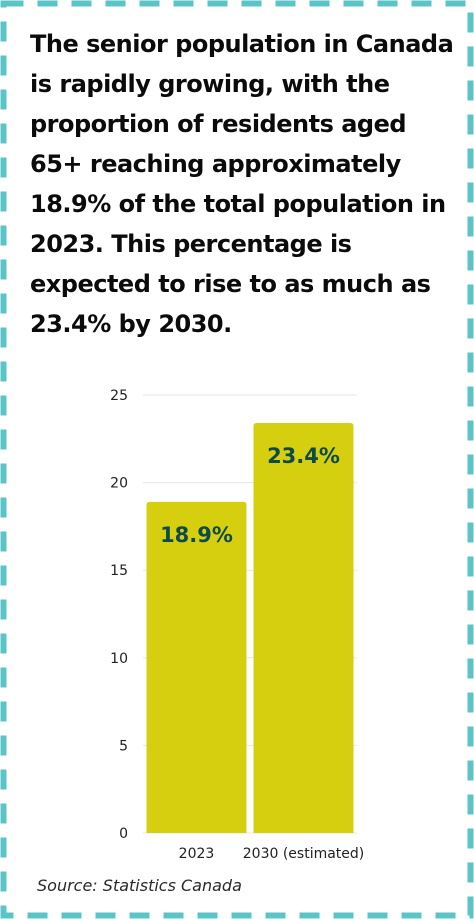  What do you see at coordinates (227, 324) in the screenshot?
I see `headline-segment: .` at bounding box center [227, 324].